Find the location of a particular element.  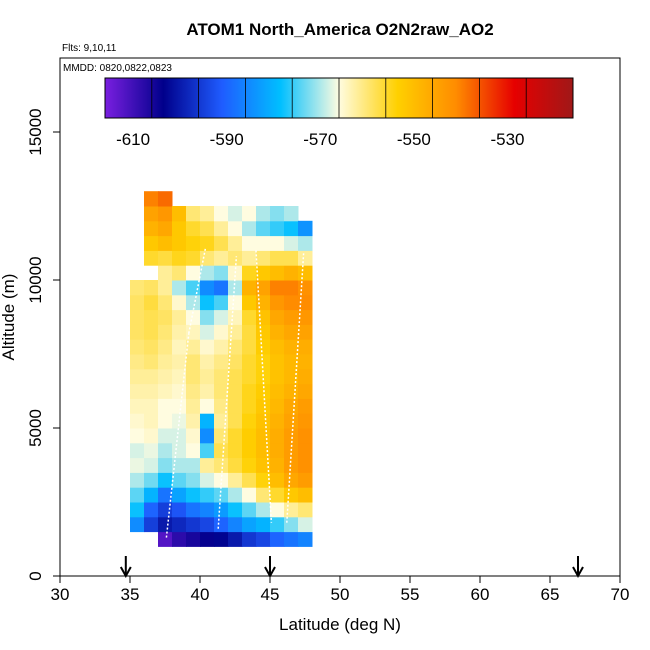

y-tick-label: 5000 is located at coordinates (35, 428).